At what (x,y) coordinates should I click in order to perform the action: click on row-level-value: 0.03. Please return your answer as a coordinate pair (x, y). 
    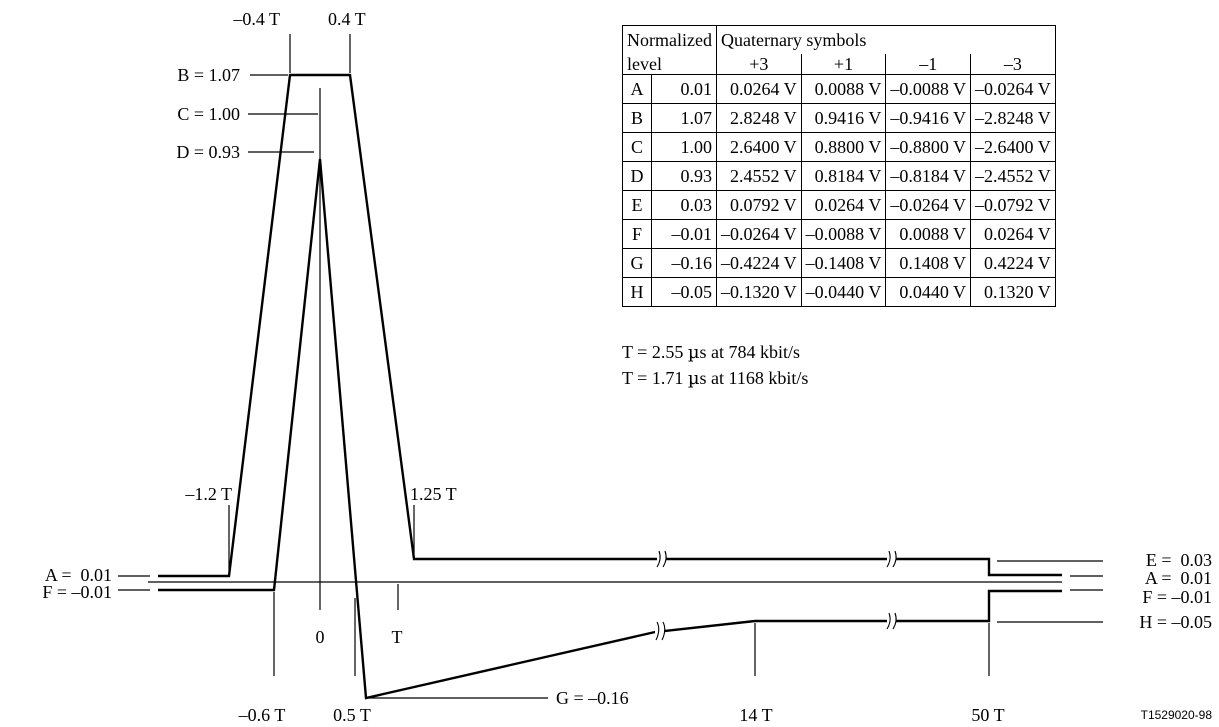
    Looking at the image, I should click on (683, 205).